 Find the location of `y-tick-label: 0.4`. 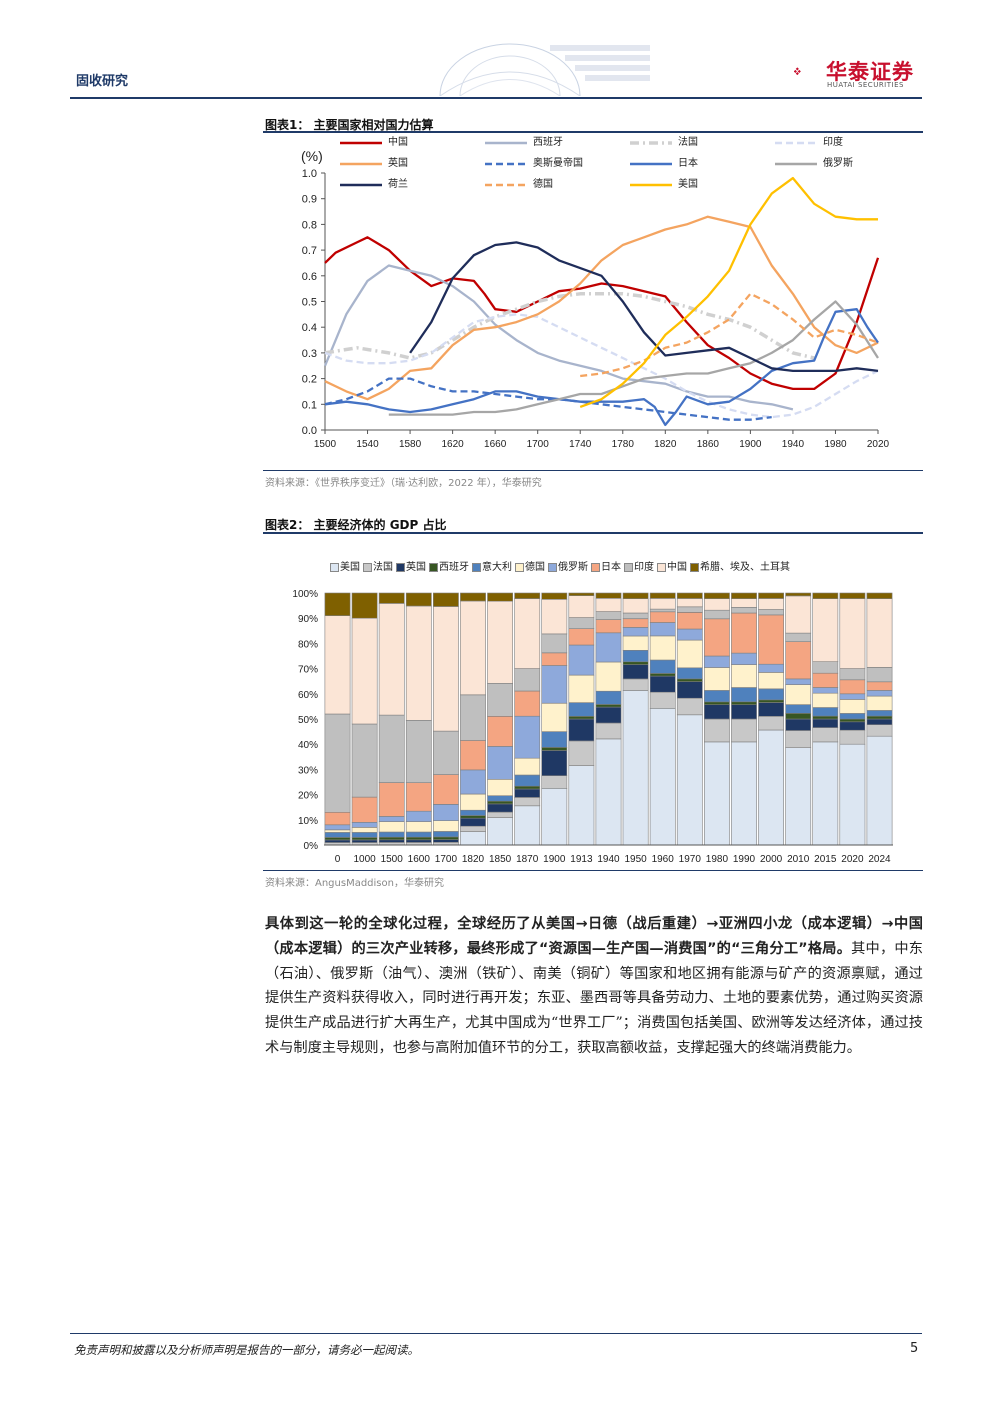

y-tick-label: 0.4 is located at coordinates (309, 328).